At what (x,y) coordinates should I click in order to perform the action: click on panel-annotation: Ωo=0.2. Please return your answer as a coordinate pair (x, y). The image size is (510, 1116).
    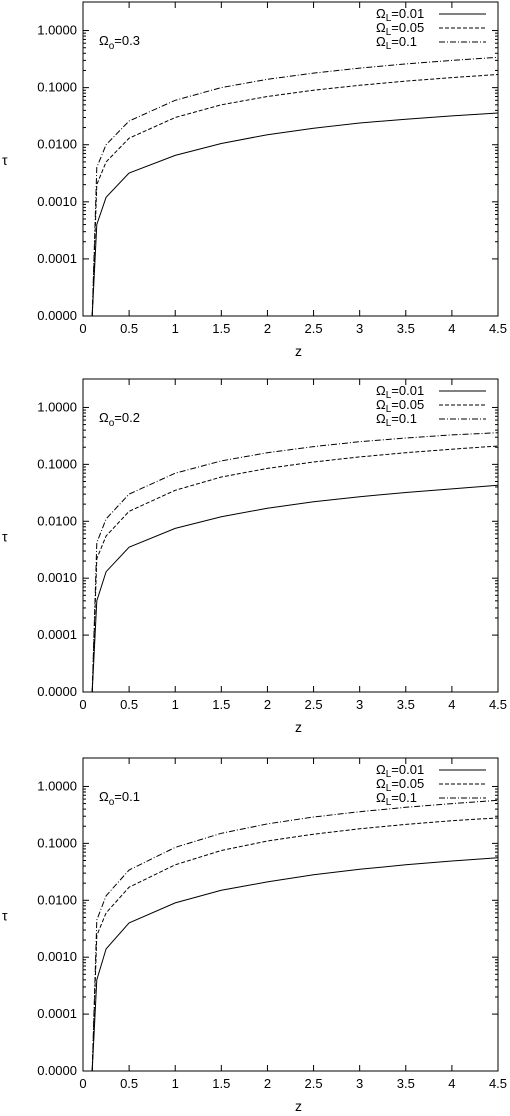
    Looking at the image, I should click on (119, 419).